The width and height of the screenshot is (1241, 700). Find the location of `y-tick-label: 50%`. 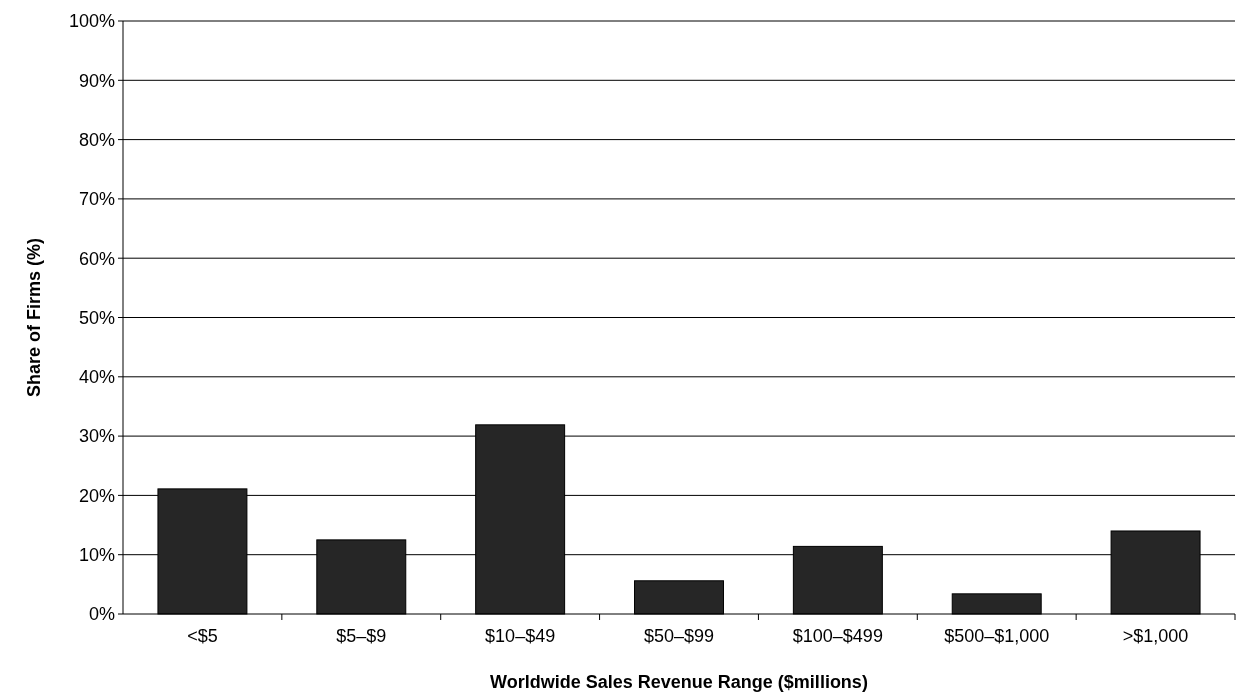

y-tick-label: 50% is located at coordinates (96, 317).